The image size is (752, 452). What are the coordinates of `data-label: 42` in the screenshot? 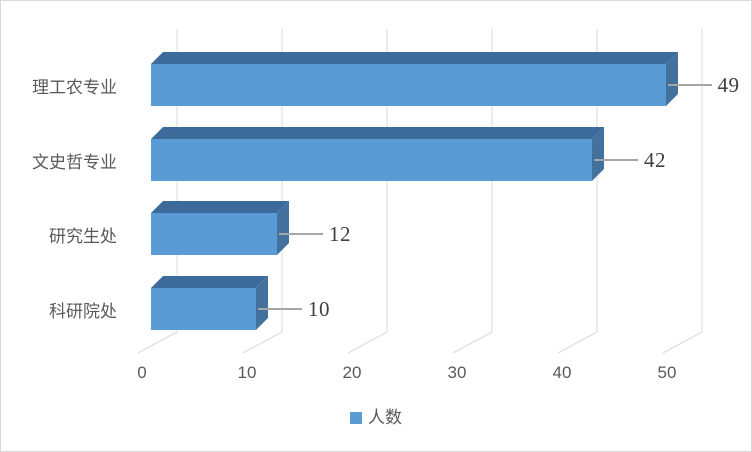 It's located at (655, 159).